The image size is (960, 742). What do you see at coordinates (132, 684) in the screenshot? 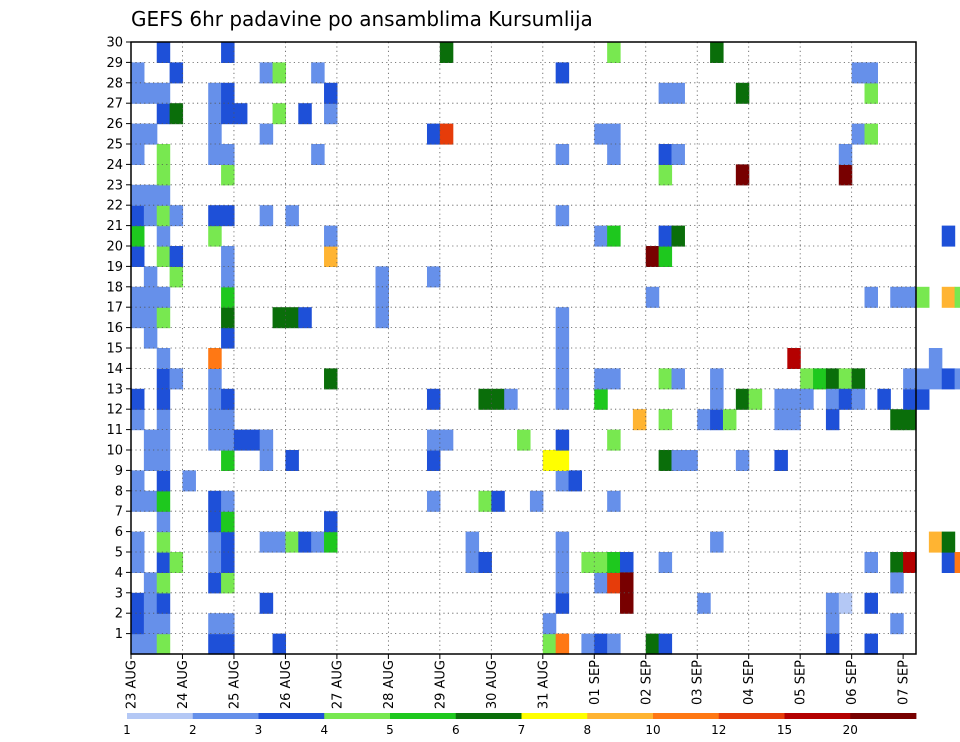
I see `x-tick-label: 23 AUG` at bounding box center [132, 684].